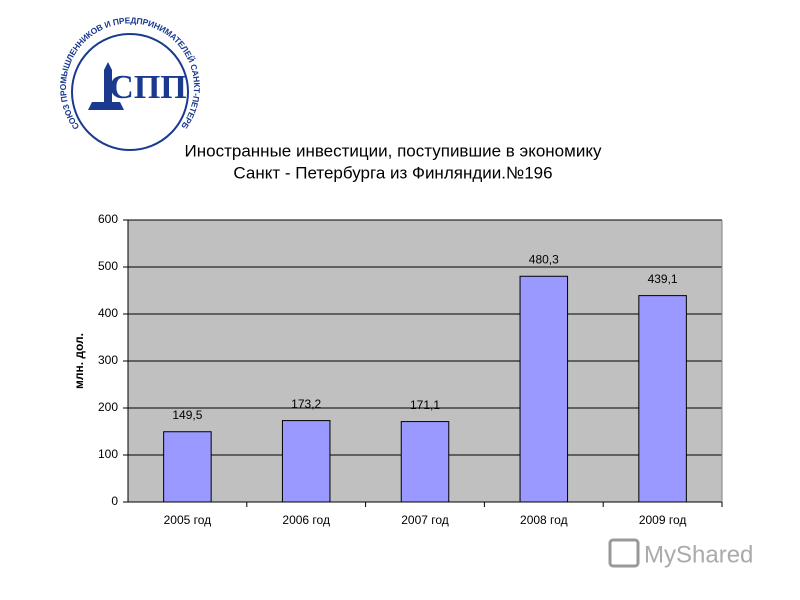  I want to click on logo-ring, so click(130, 92).